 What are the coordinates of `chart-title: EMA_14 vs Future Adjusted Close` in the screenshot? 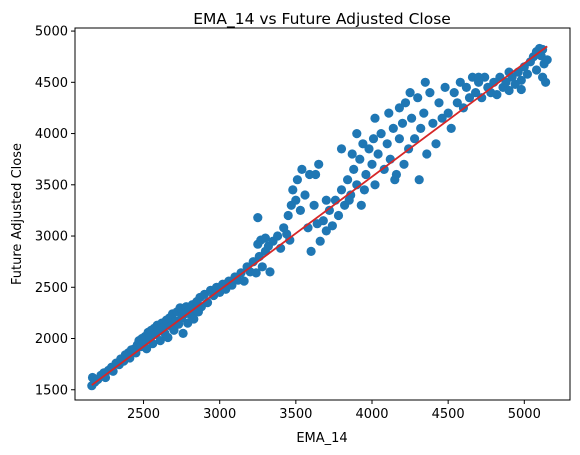 It's located at (322, 19).